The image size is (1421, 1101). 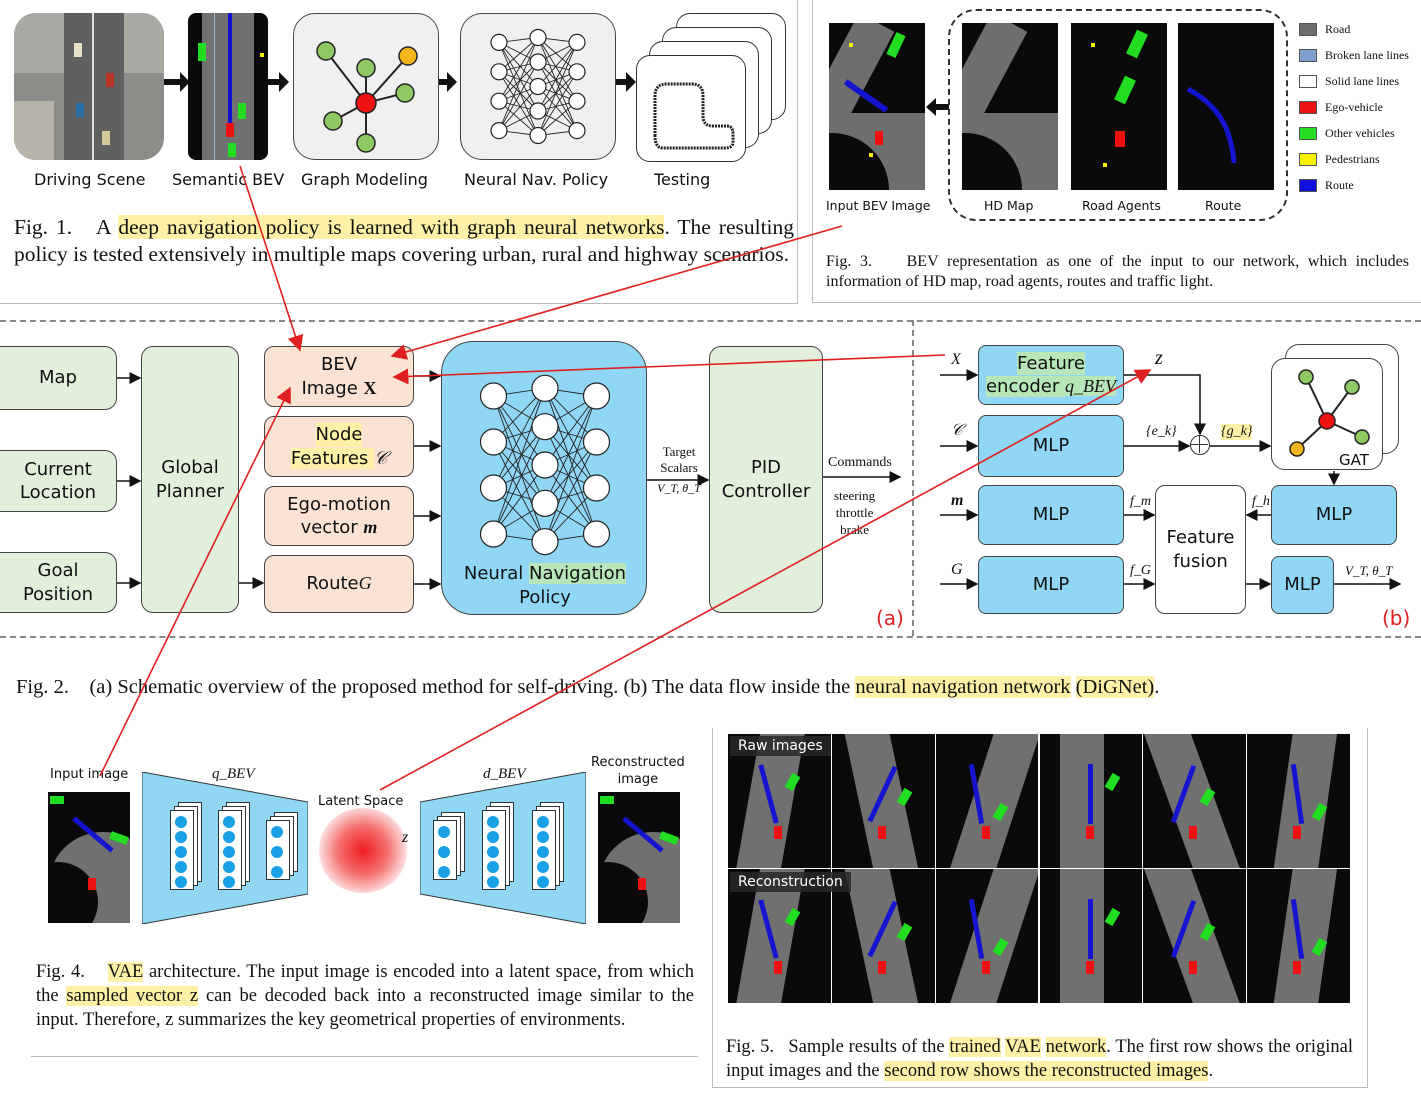 What do you see at coordinates (780, 746) in the screenshot?
I see `raw-images-label: Raw images` at bounding box center [780, 746].